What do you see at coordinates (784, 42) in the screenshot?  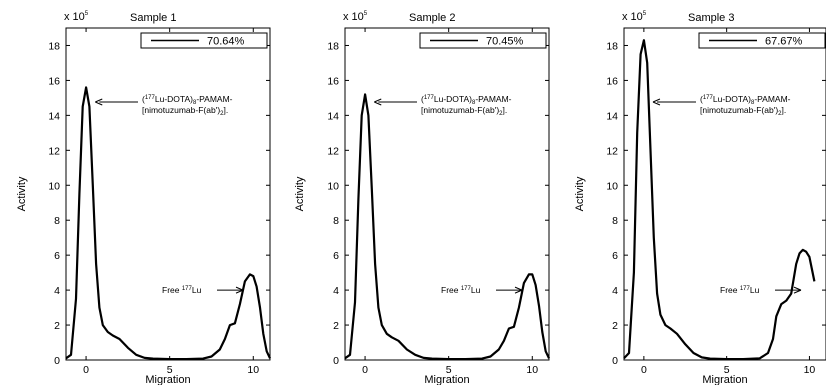 I see `legend-percentage: 67.67%` at bounding box center [784, 42].